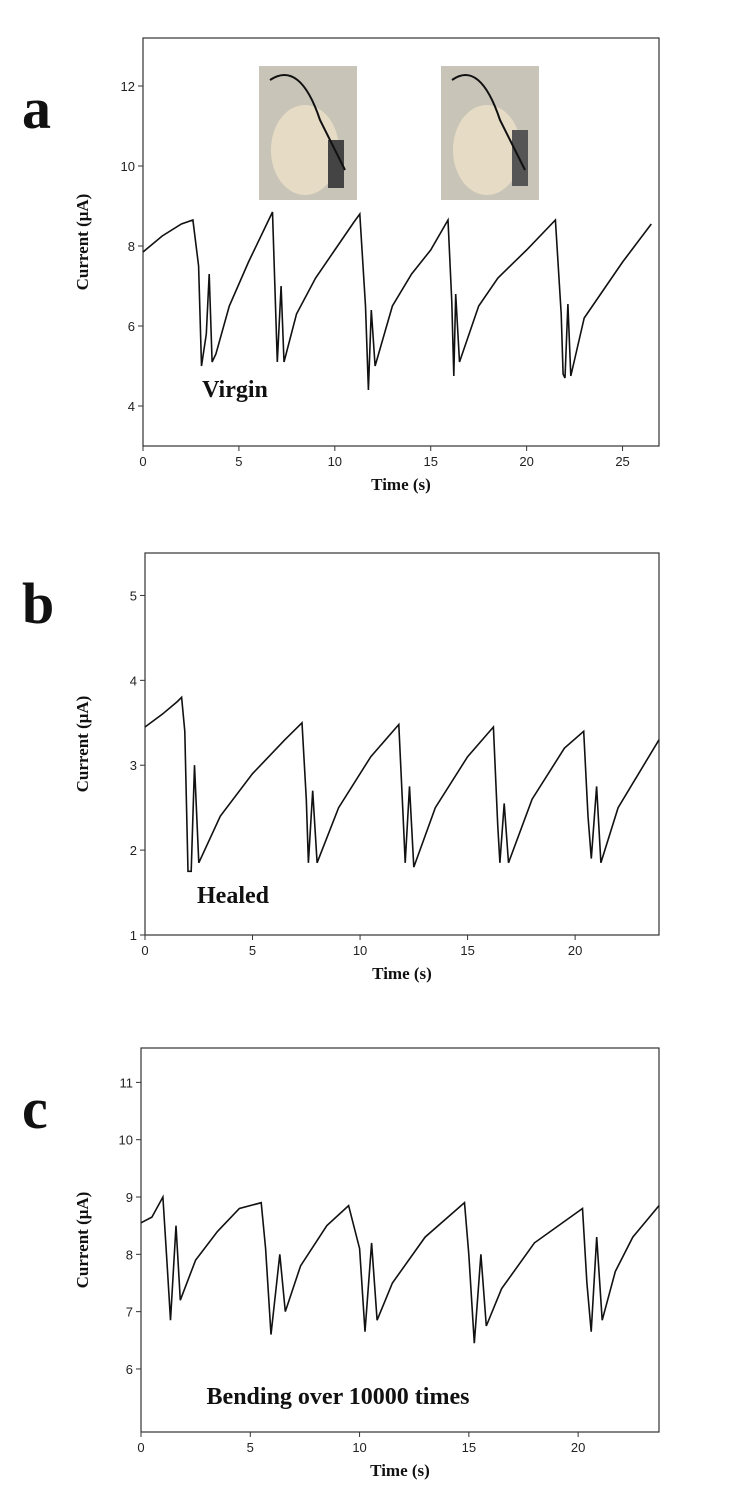  Describe the element at coordinates (133, 595) in the screenshot. I see `y-tick-label: 5` at that location.